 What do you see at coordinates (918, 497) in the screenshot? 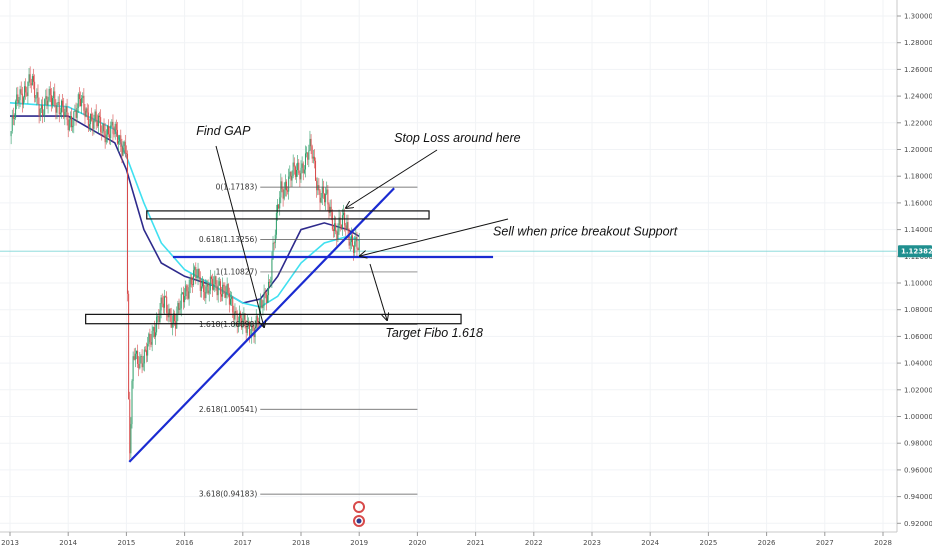
I see `y-tick-label: 0.94000` at bounding box center [918, 497].